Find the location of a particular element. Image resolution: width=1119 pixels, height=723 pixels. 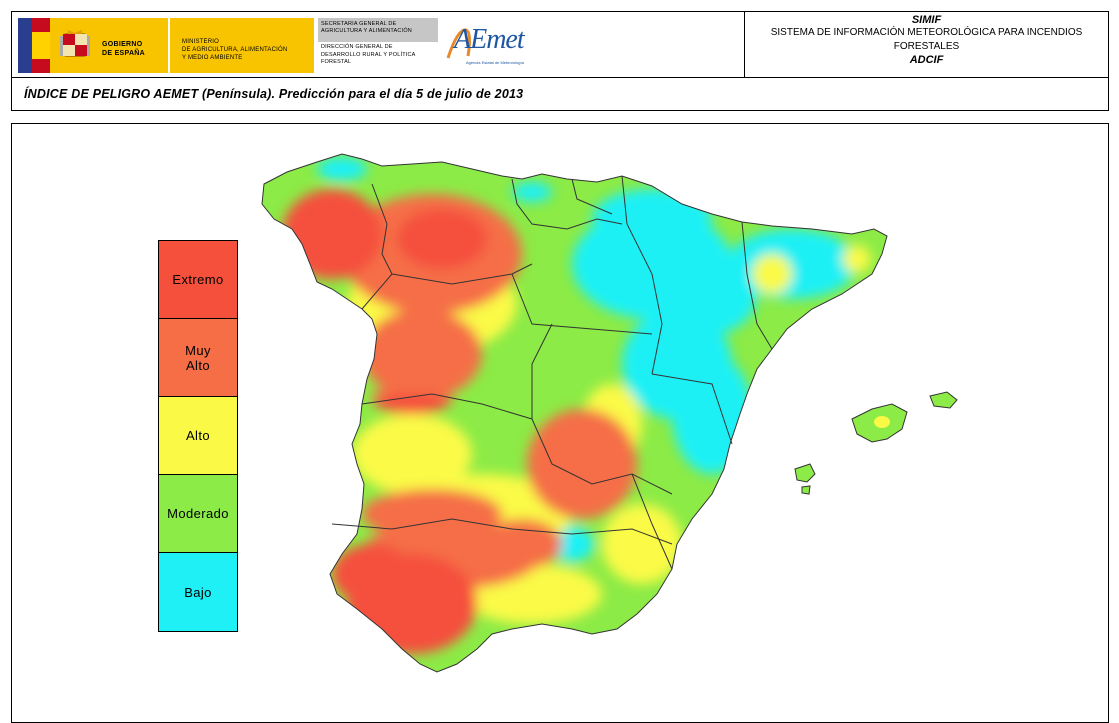

spain-flag-logo is located at coordinates (34, 45).